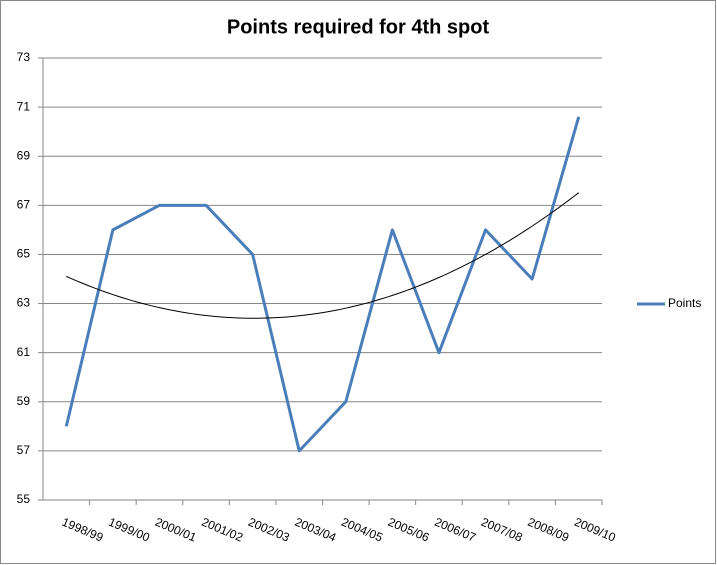  I want to click on y-tick-label: 69, so click(24, 155).